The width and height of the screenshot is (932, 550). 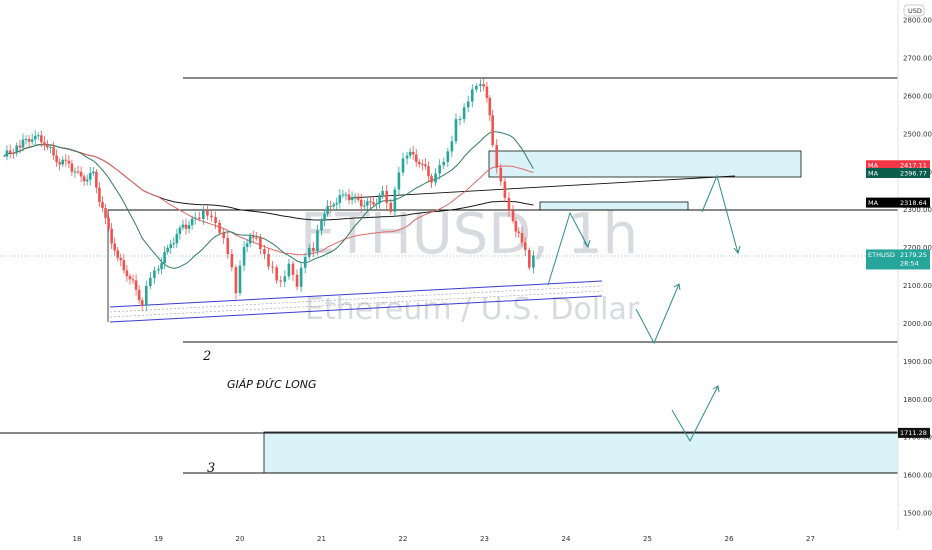 I want to click on channel-upper, so click(x=356, y=294).